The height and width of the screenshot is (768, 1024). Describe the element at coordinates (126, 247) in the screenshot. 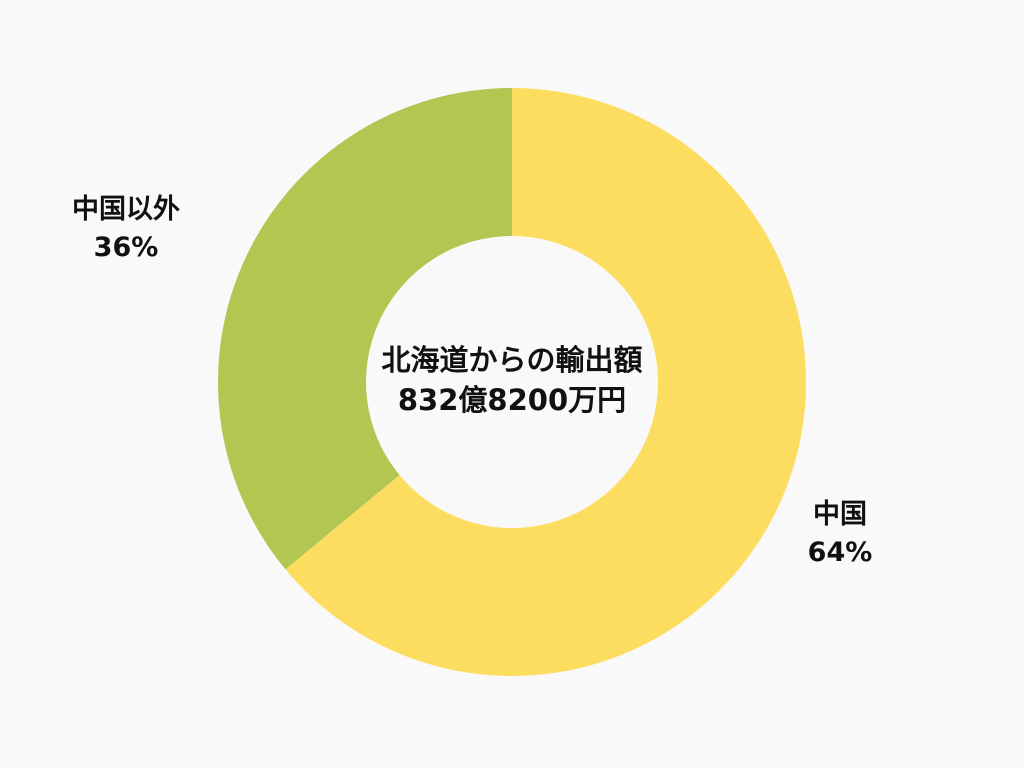

I see `slice-percent-other: 36%` at that location.